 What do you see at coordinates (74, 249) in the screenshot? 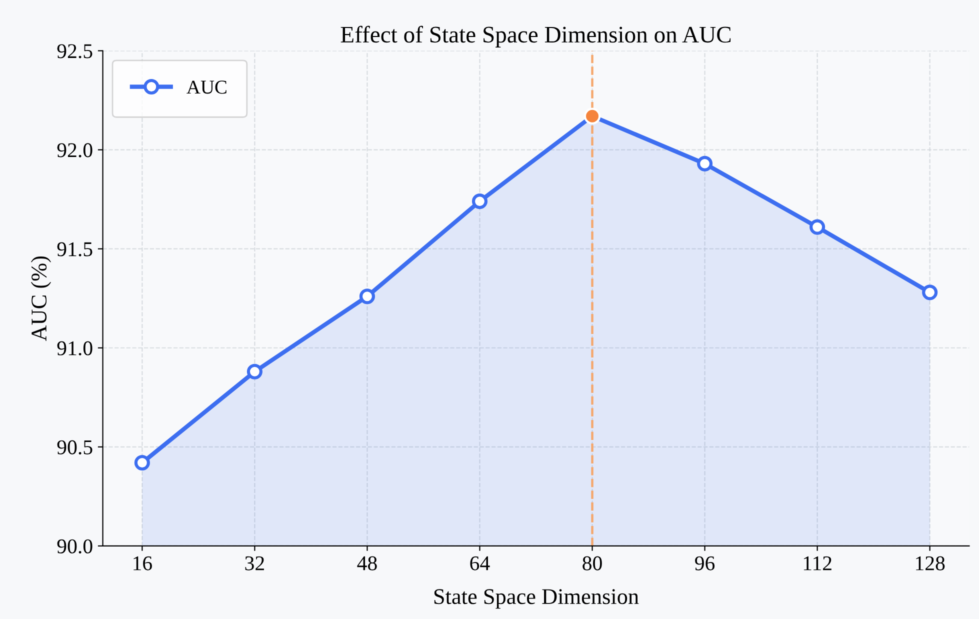
I see `y-tick-label: 91.5` at bounding box center [74, 249].